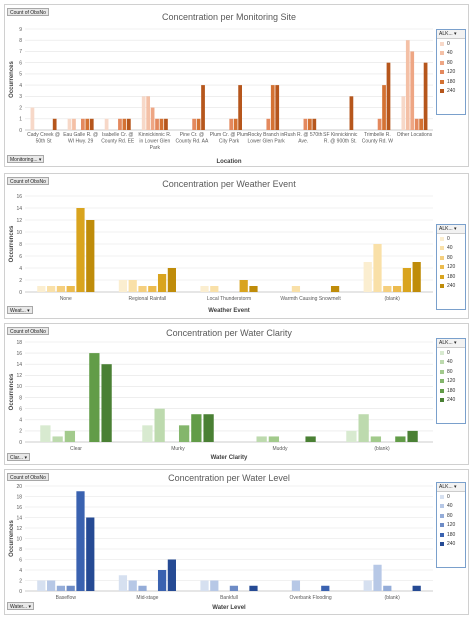 This screenshot has height=619, width=474. Describe the element at coordinates (229, 608) in the screenshot. I see `x-axis-label: Water Level` at that location.